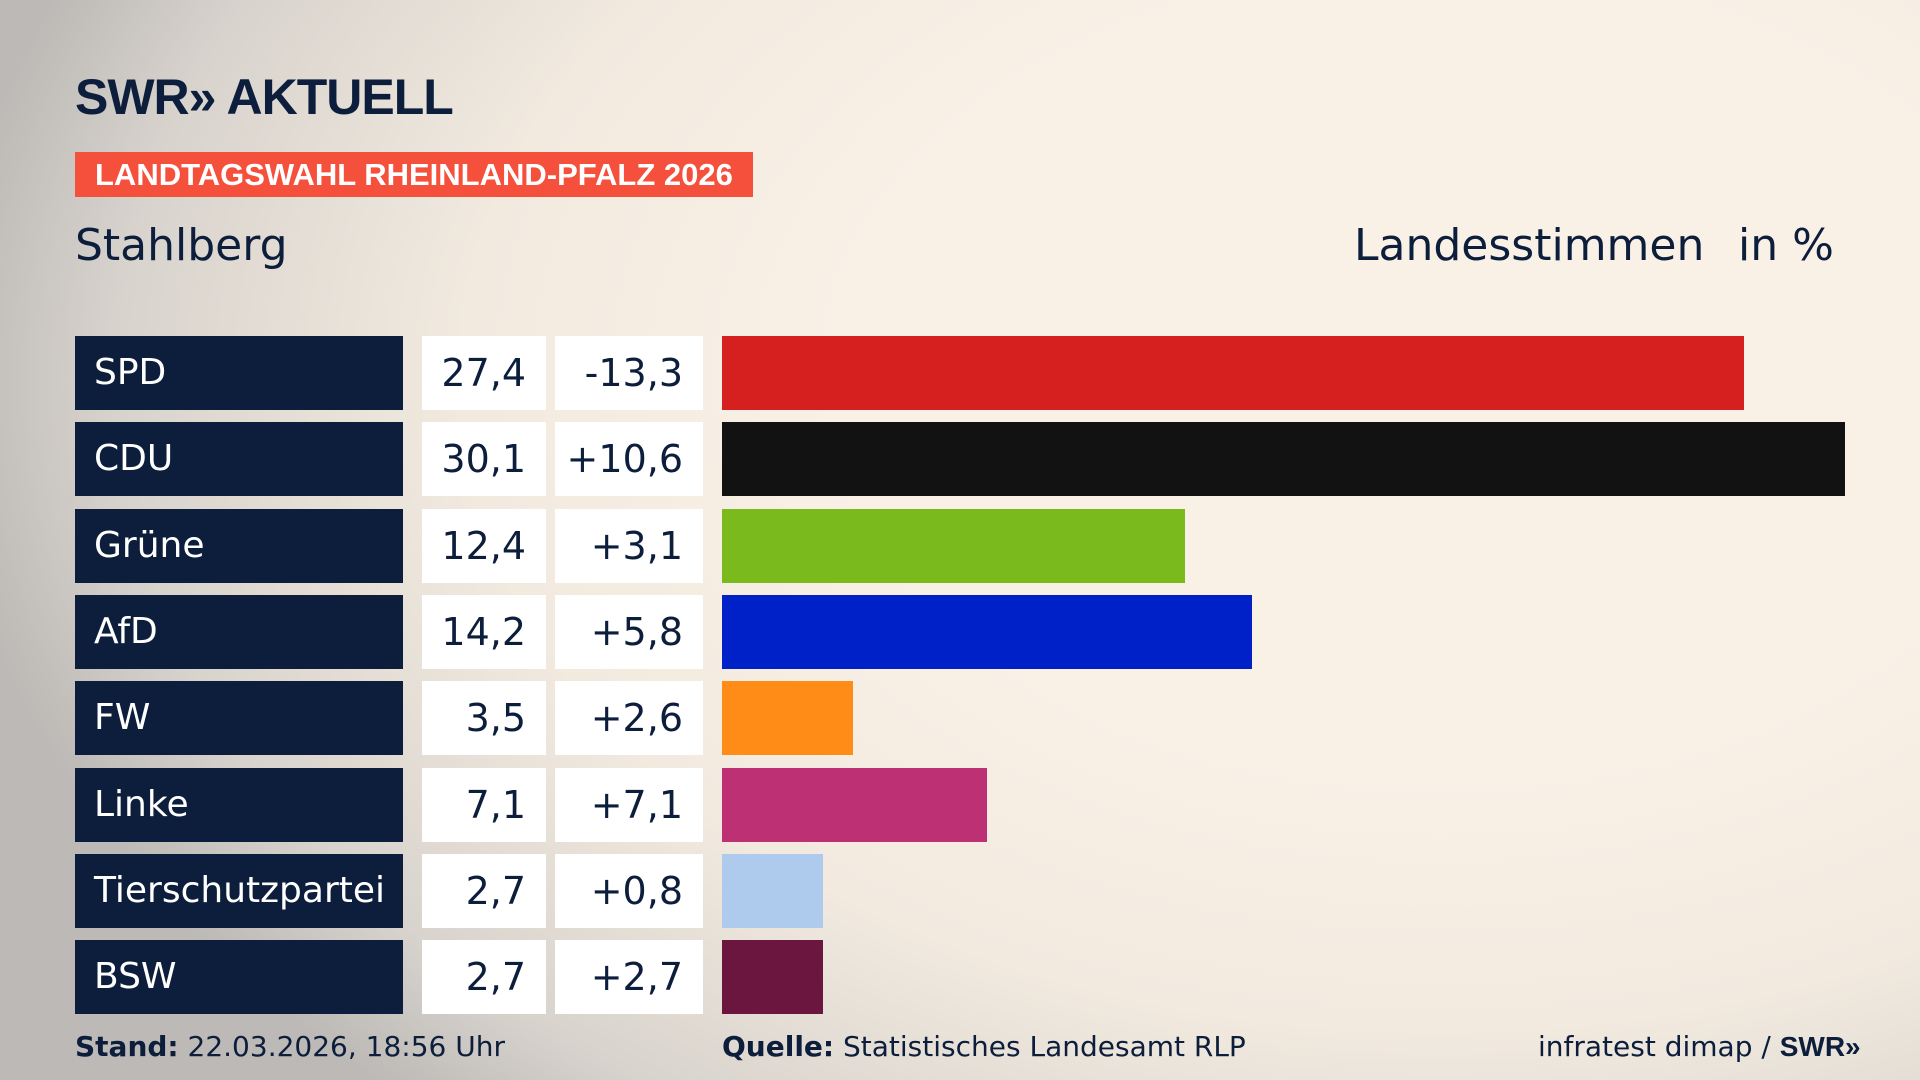  Describe the element at coordinates (239, 373) in the screenshot. I see `party-name: SPD` at that location.